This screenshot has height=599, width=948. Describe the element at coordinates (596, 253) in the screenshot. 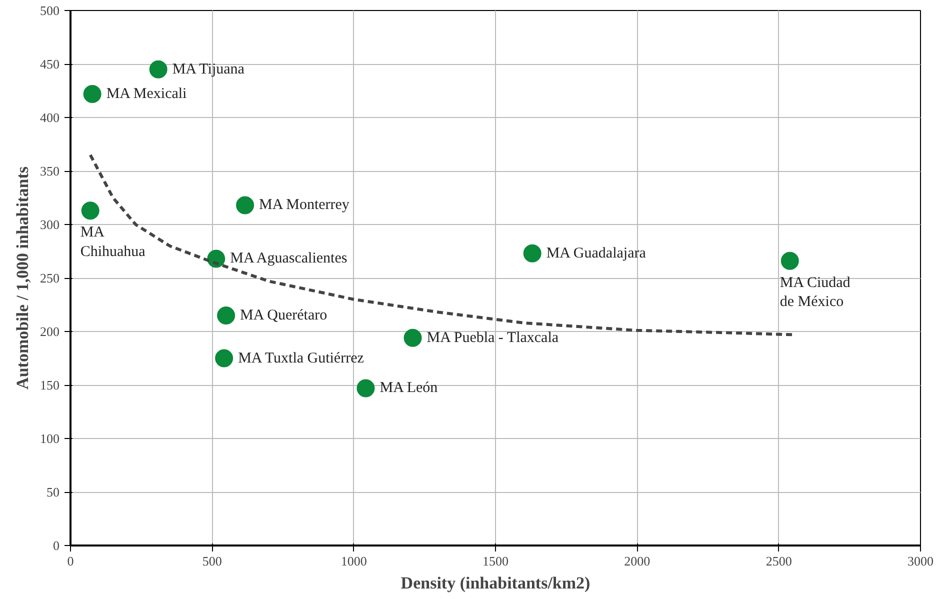

I see `annotation: MA Guadalajara` at that location.